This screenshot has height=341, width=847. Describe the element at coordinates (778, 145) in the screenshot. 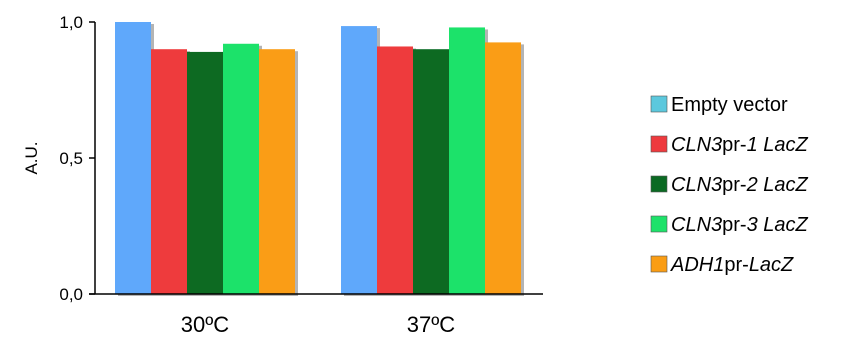

I see `legend-label-part: 1 LacZ` at that location.